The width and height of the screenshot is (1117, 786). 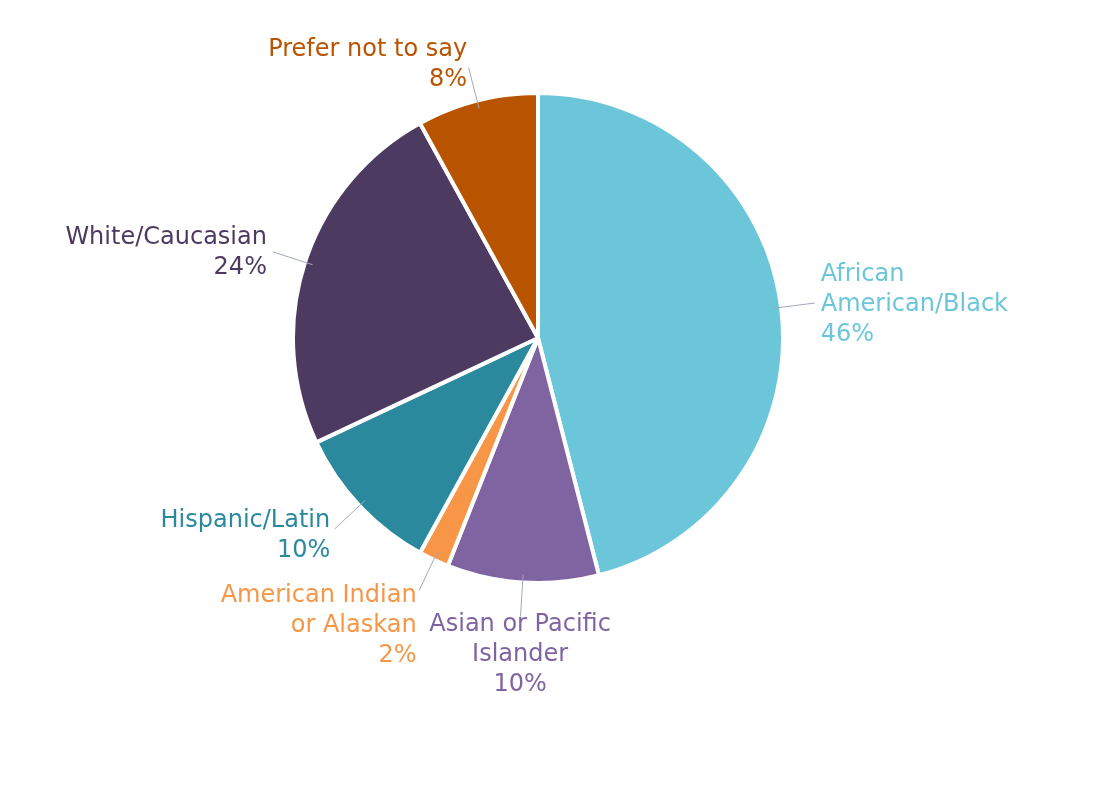 What do you see at coordinates (520, 638) in the screenshot?
I see `slice-label: Asian or Pacific Islander` at bounding box center [520, 638].